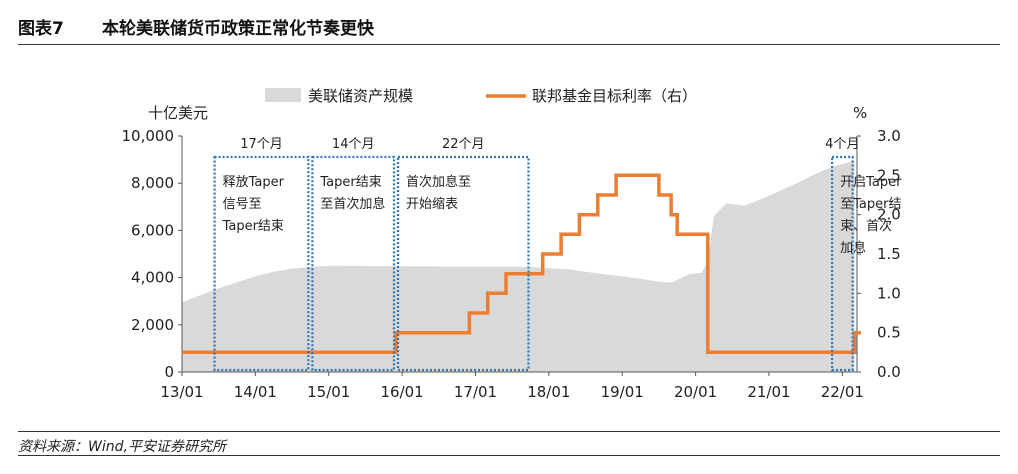 This screenshot has height=474, width=1018. I want to click on left-tick-label: 8,000, so click(152, 183).